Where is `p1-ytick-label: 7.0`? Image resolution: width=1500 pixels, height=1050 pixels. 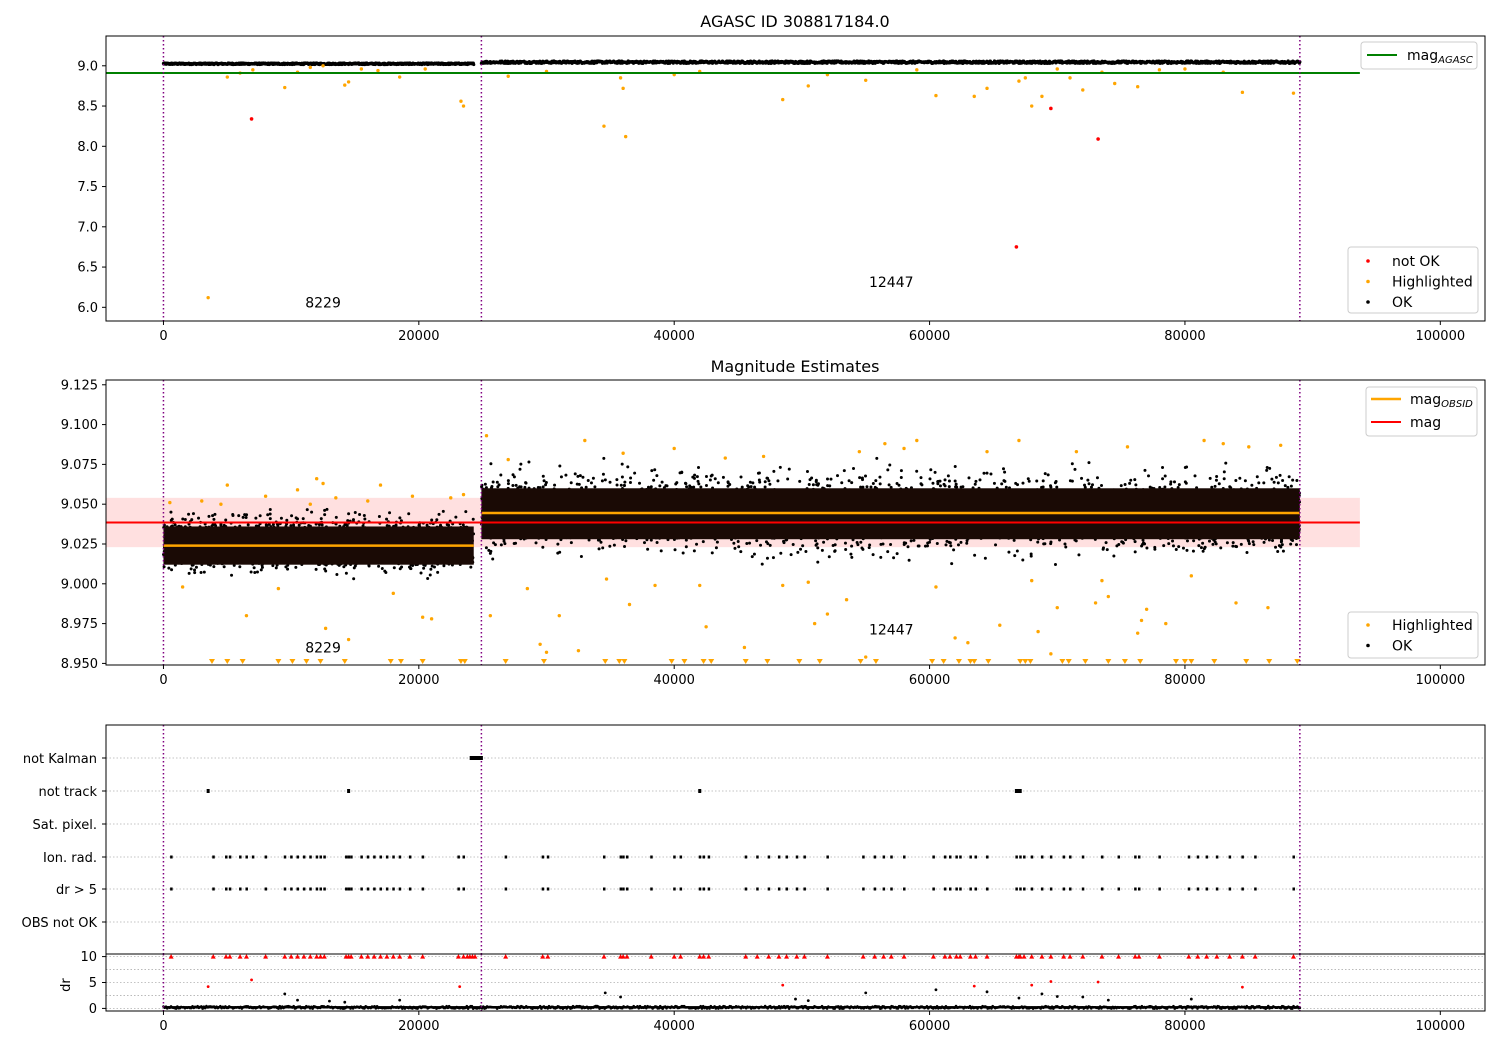 p1-ytick-label: 7.0 is located at coordinates (87, 227).